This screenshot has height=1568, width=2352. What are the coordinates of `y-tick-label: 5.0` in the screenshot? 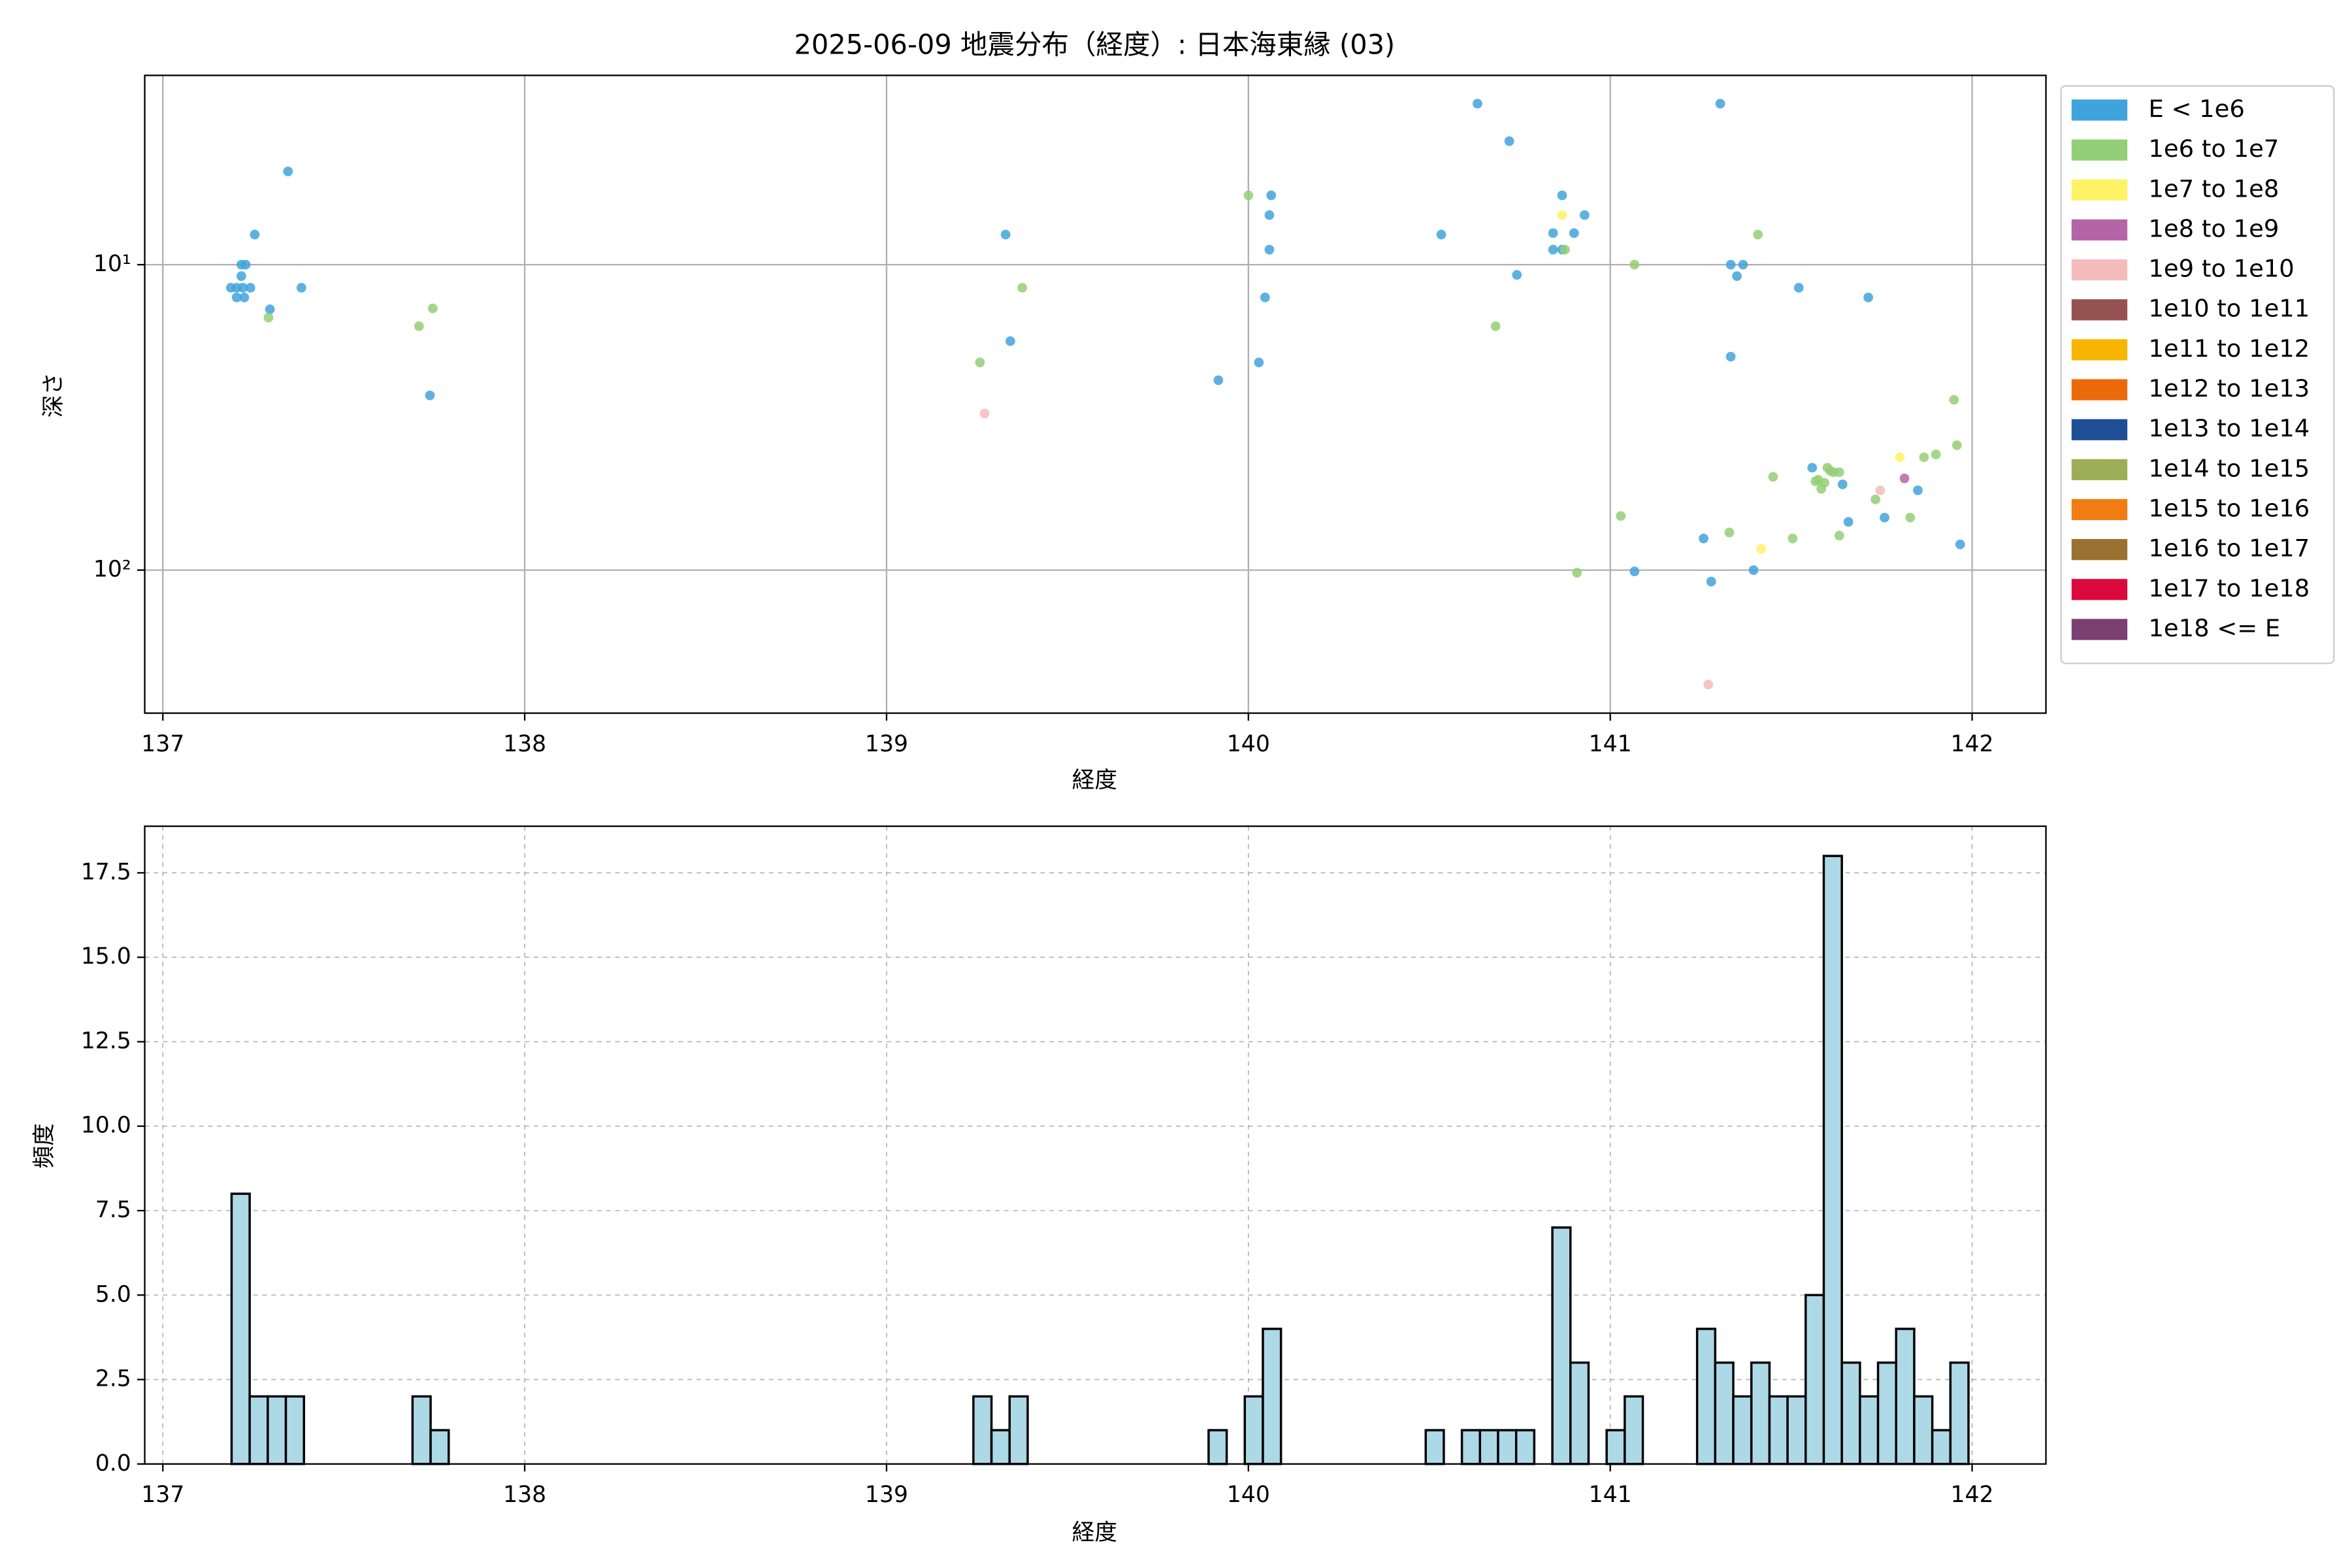 It's located at (113, 1294).